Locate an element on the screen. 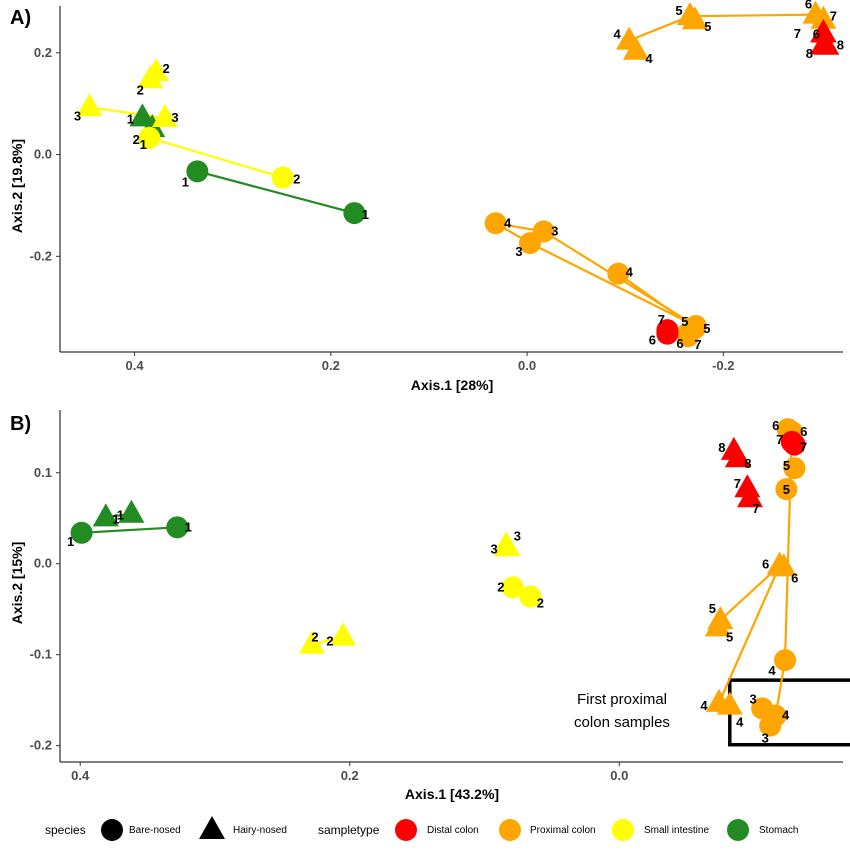  panel-a-y-tick-label: 0.0 is located at coordinates (43, 154).